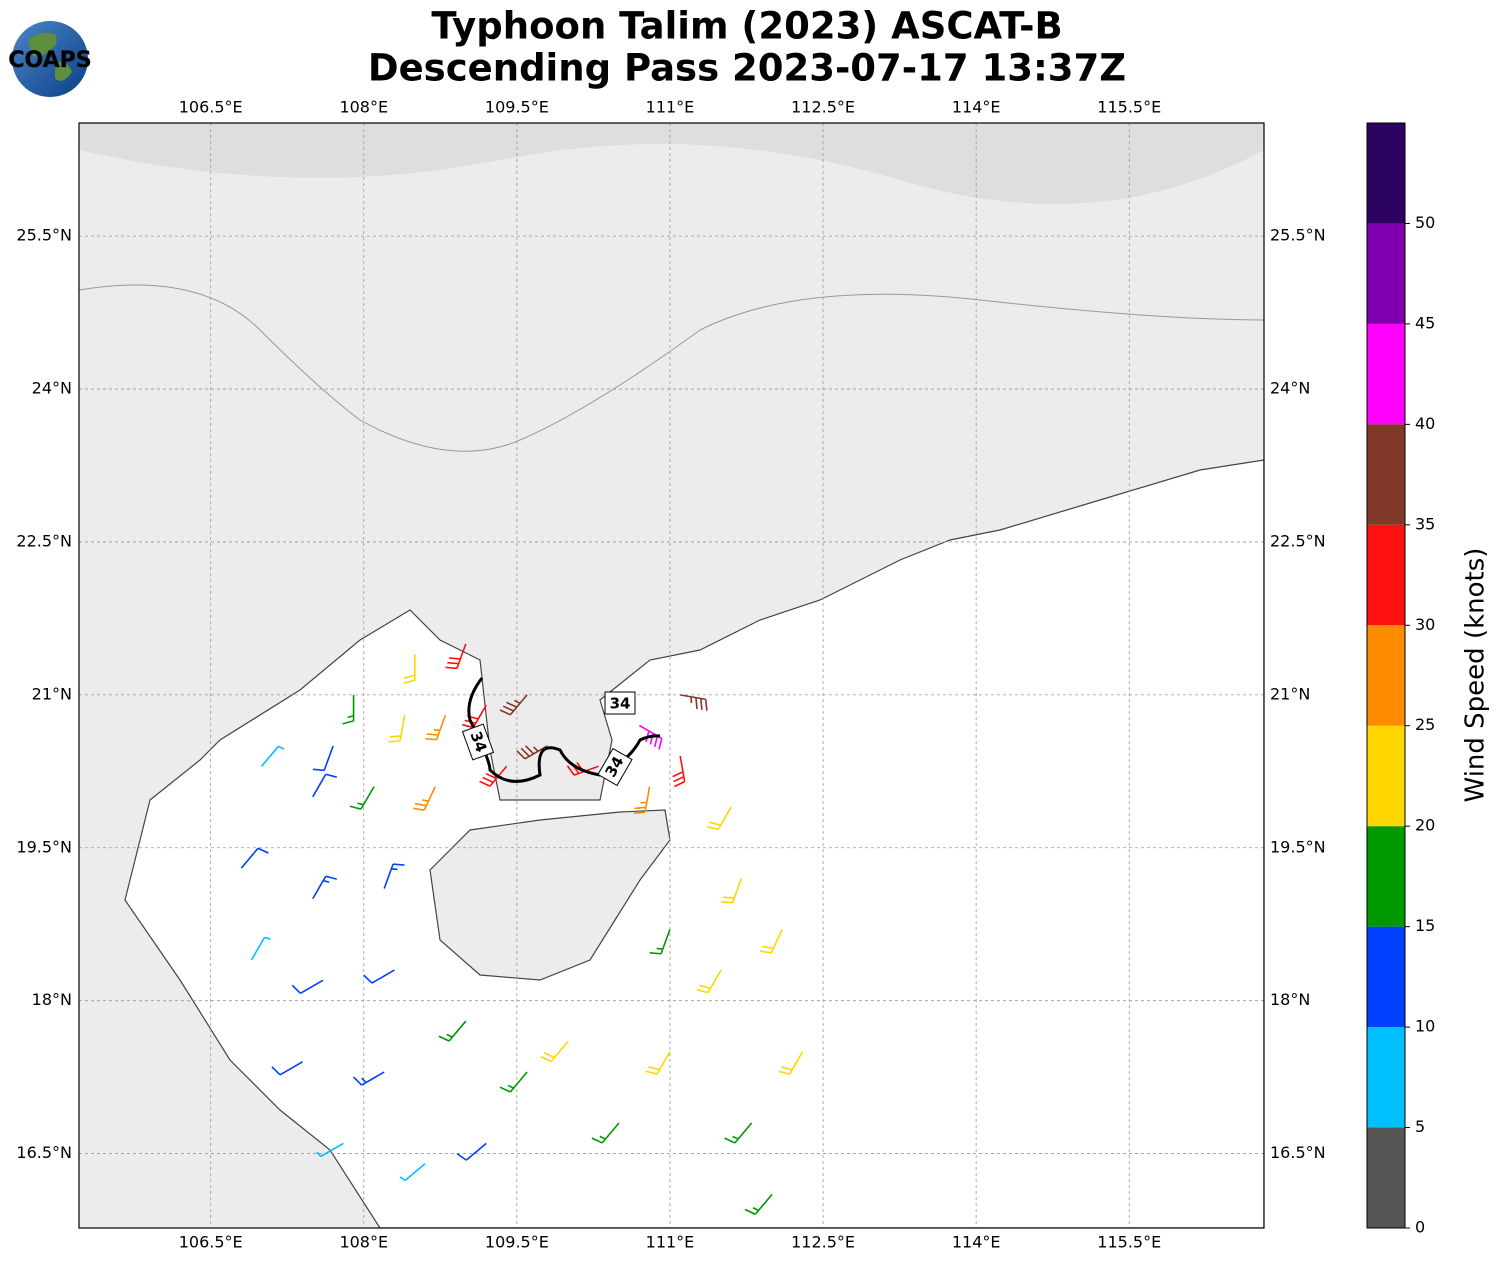 The height and width of the screenshot is (1264, 1504). Describe the element at coordinates (1425, 523) in the screenshot. I see `colorbar-tick-label: 35` at that location.